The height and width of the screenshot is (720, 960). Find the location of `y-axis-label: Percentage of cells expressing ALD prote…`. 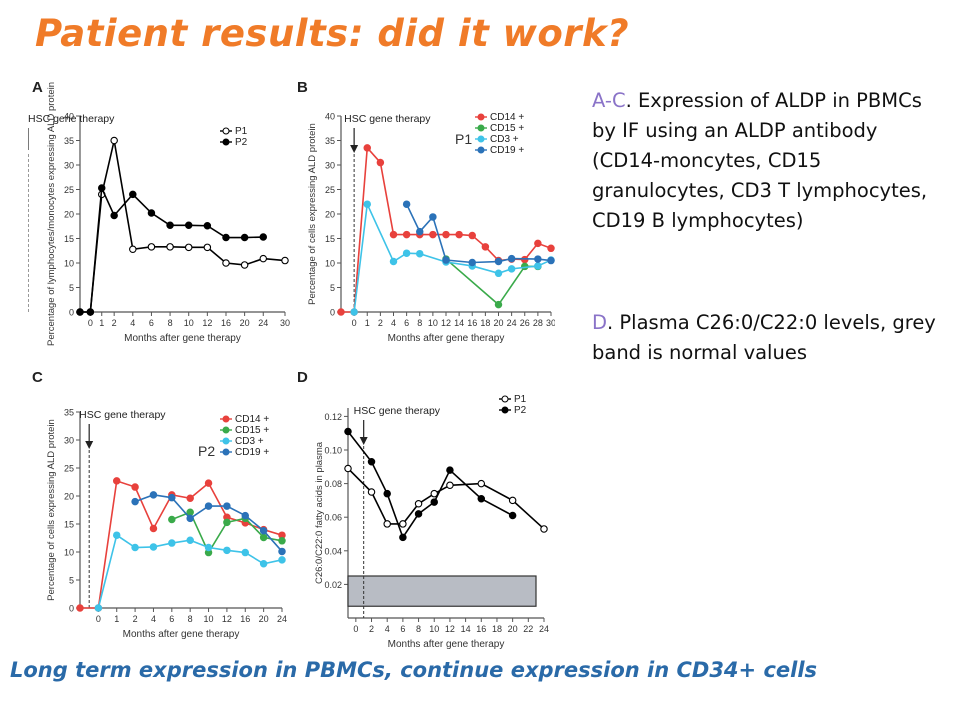

y-axis-label: Percentage of cells expressing ALD prote… is located at coordinates (312, 214).